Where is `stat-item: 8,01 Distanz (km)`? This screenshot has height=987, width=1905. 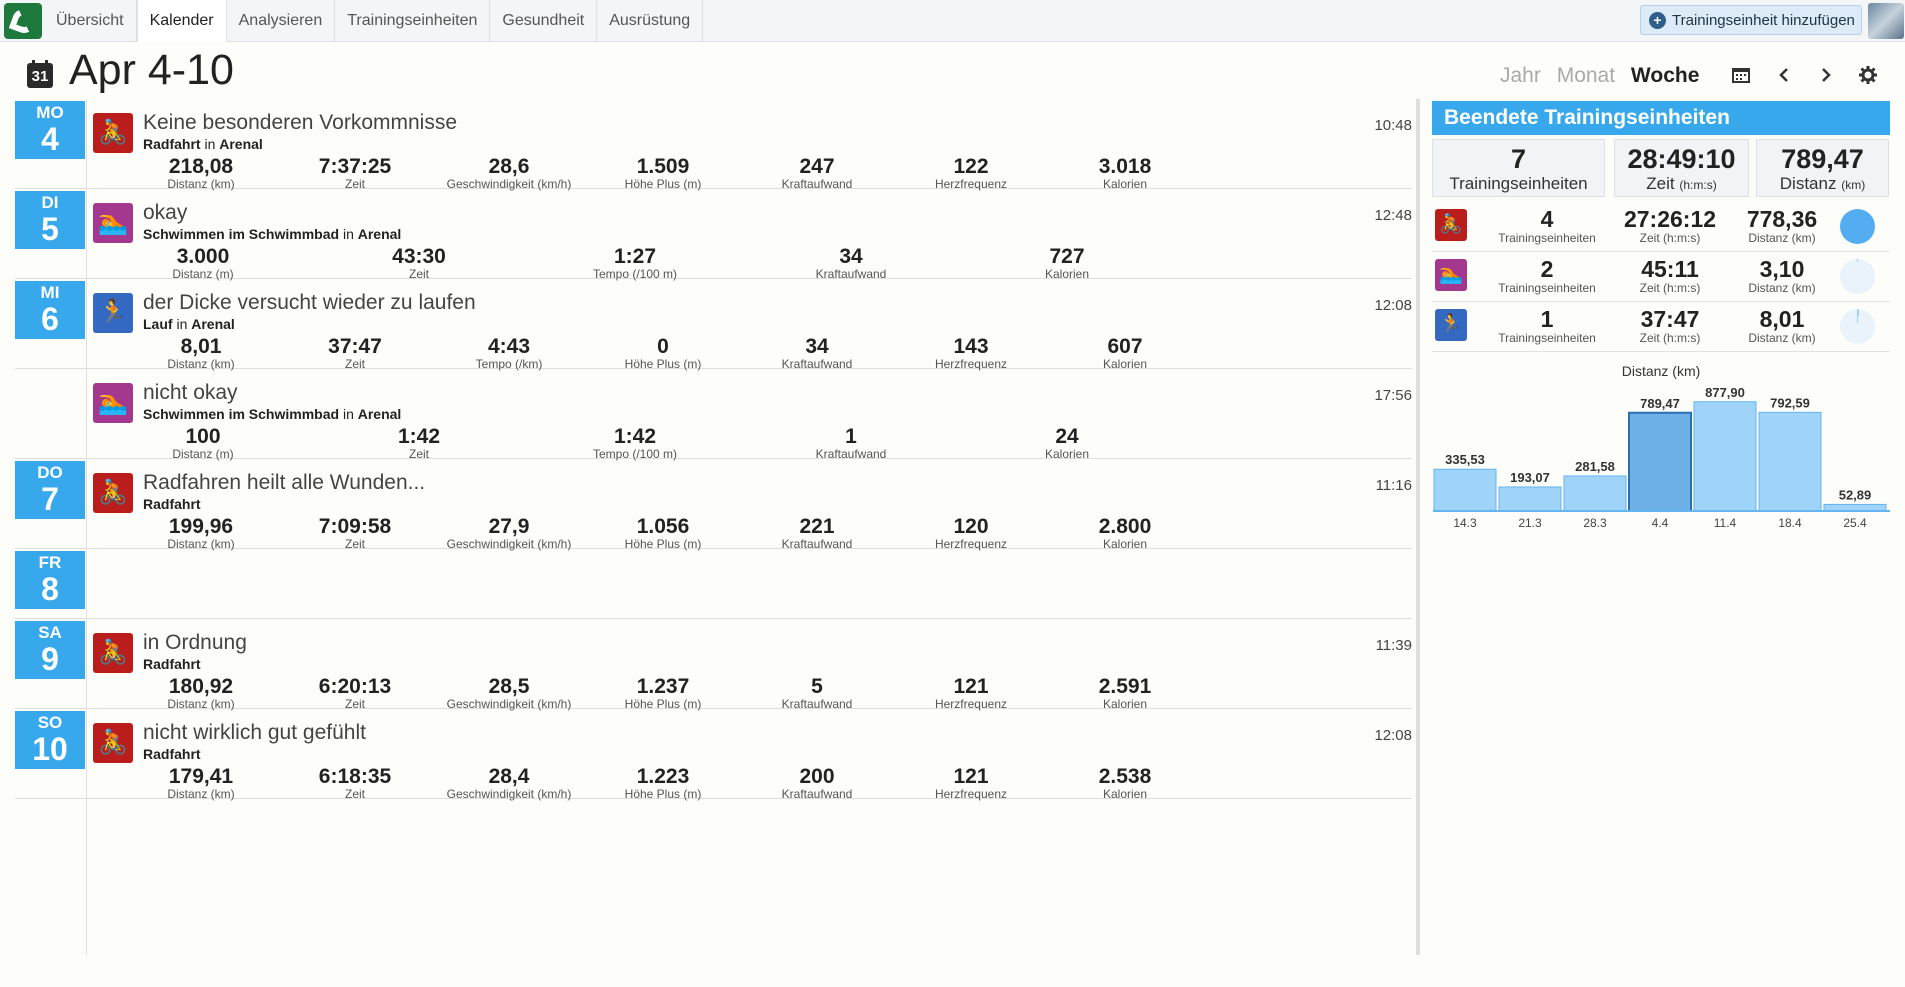
stat-item: 8,01 Distanz (km) is located at coordinates (201, 353).